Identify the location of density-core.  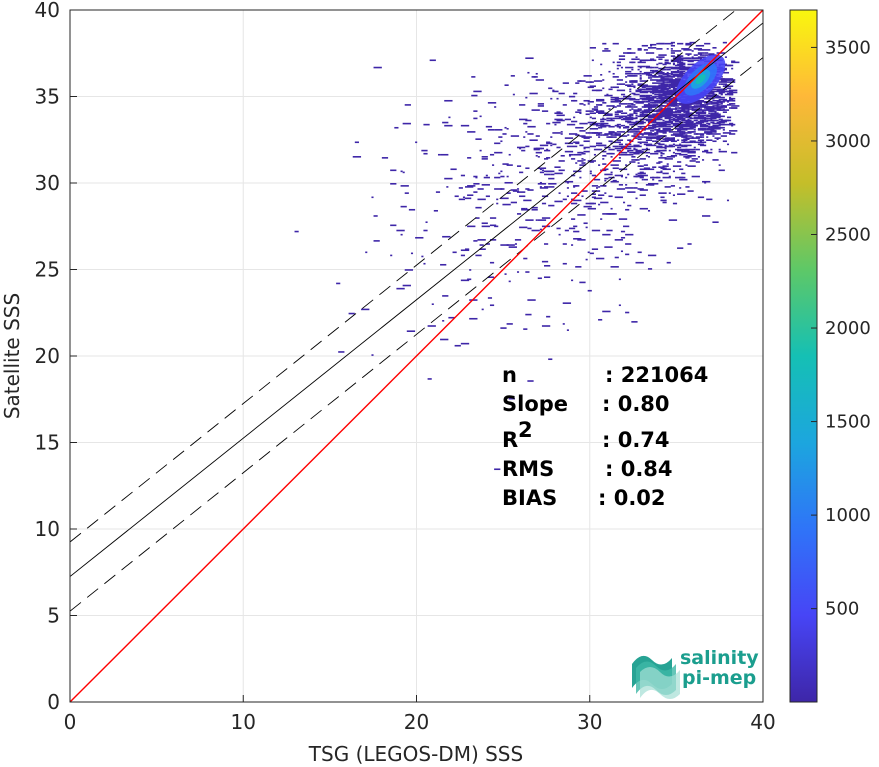
(700, 79).